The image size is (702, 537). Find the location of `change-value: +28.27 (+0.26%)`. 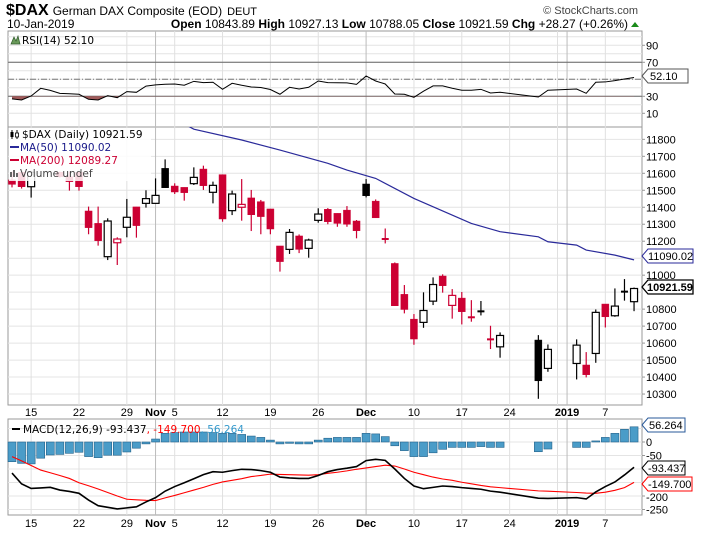

change-value: +28.27 (+0.26%) is located at coordinates (583, 24).